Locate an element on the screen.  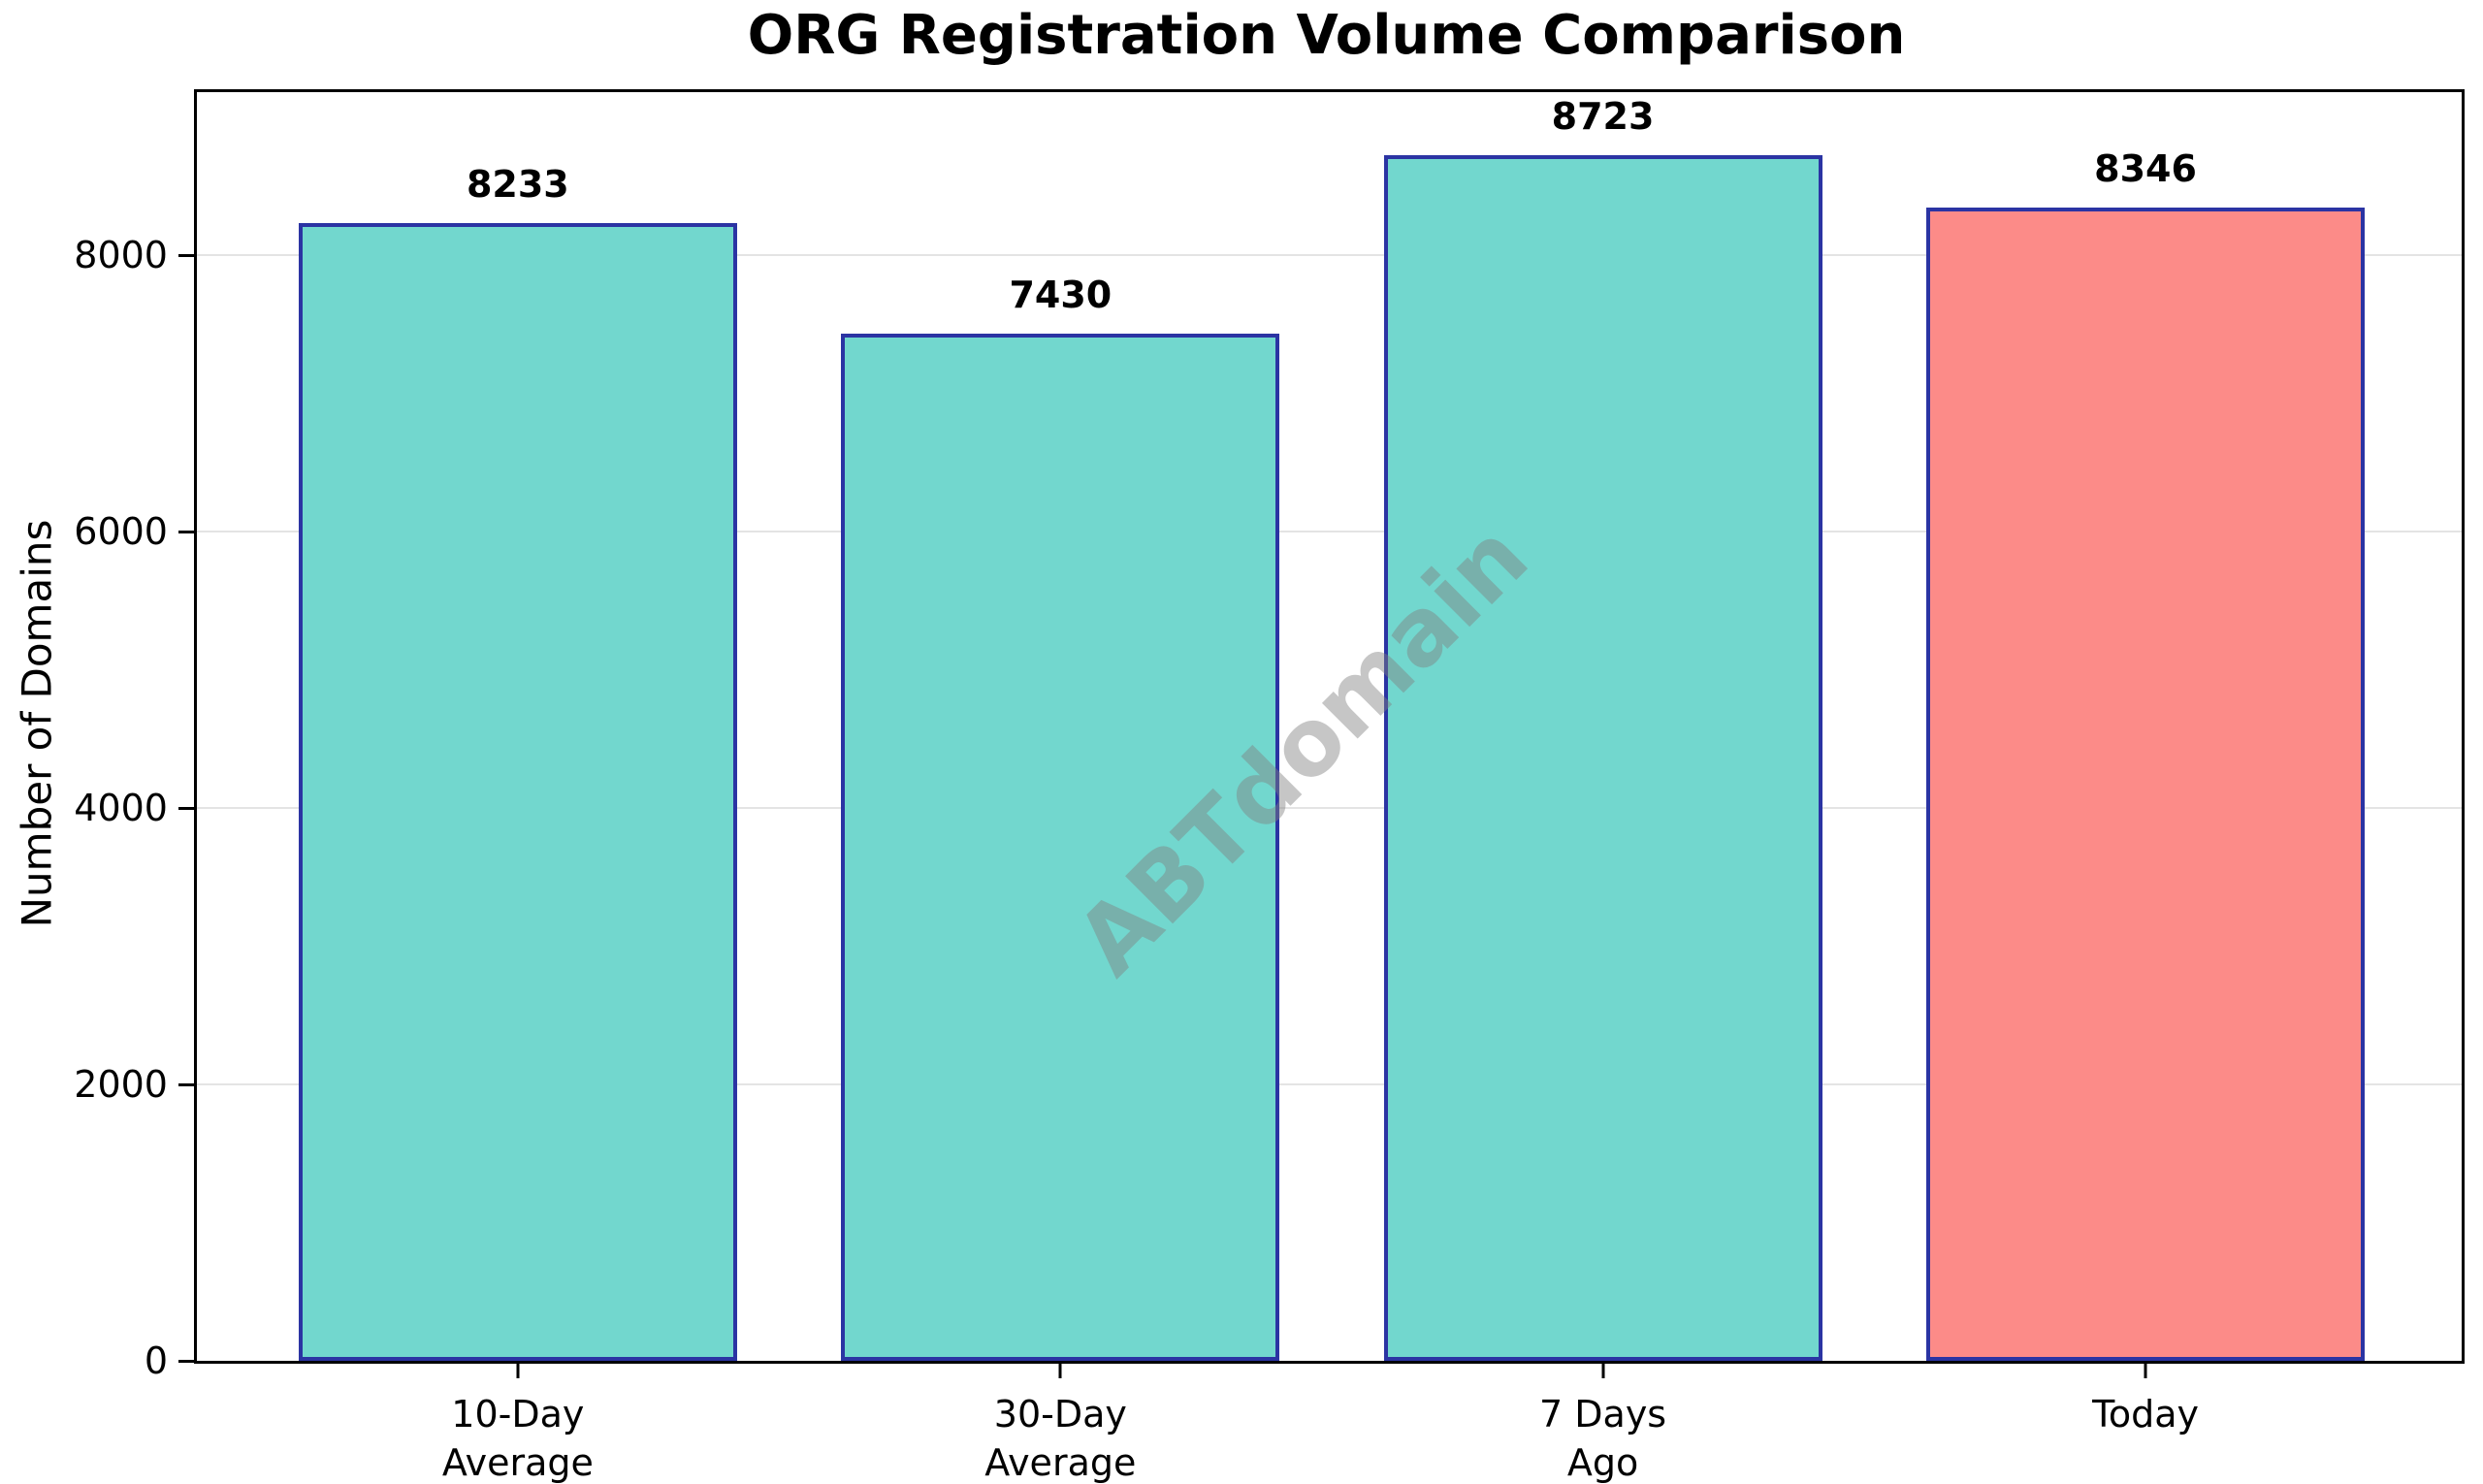
x-tick-label-line: Today is located at coordinates (2145, 1414).